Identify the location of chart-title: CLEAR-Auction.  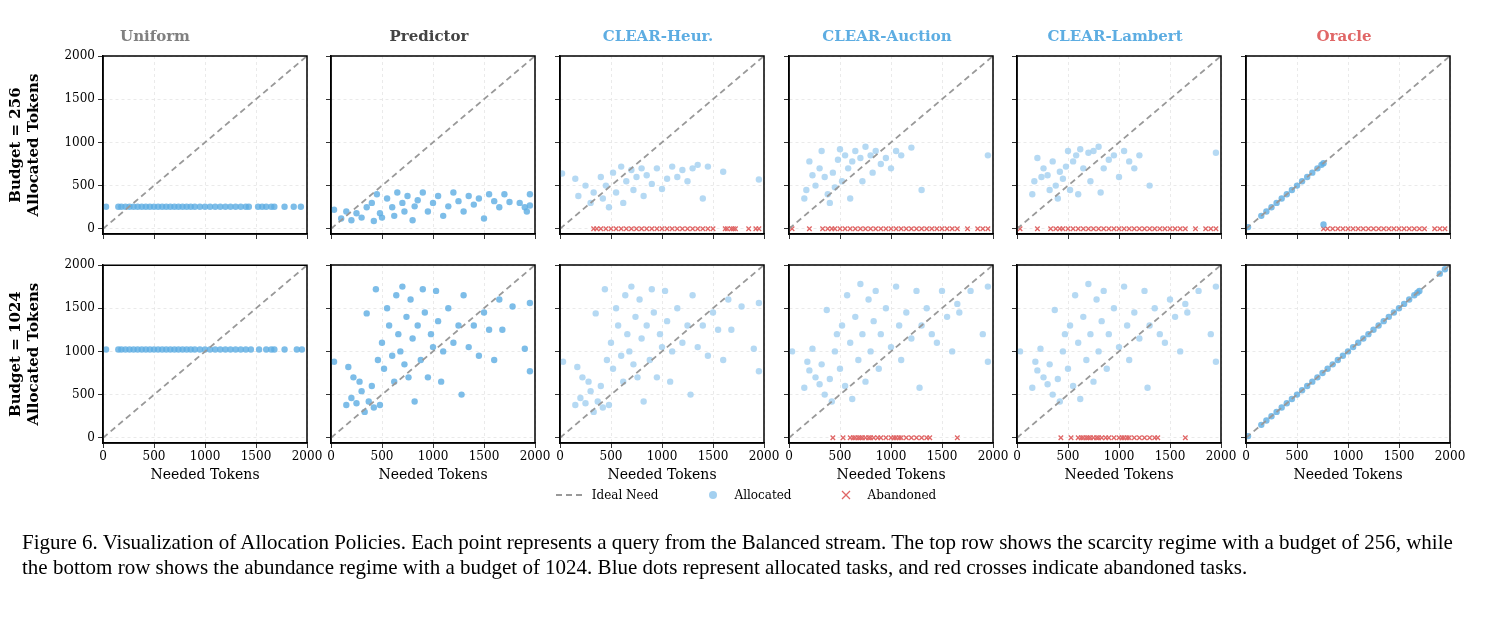
(887, 35).